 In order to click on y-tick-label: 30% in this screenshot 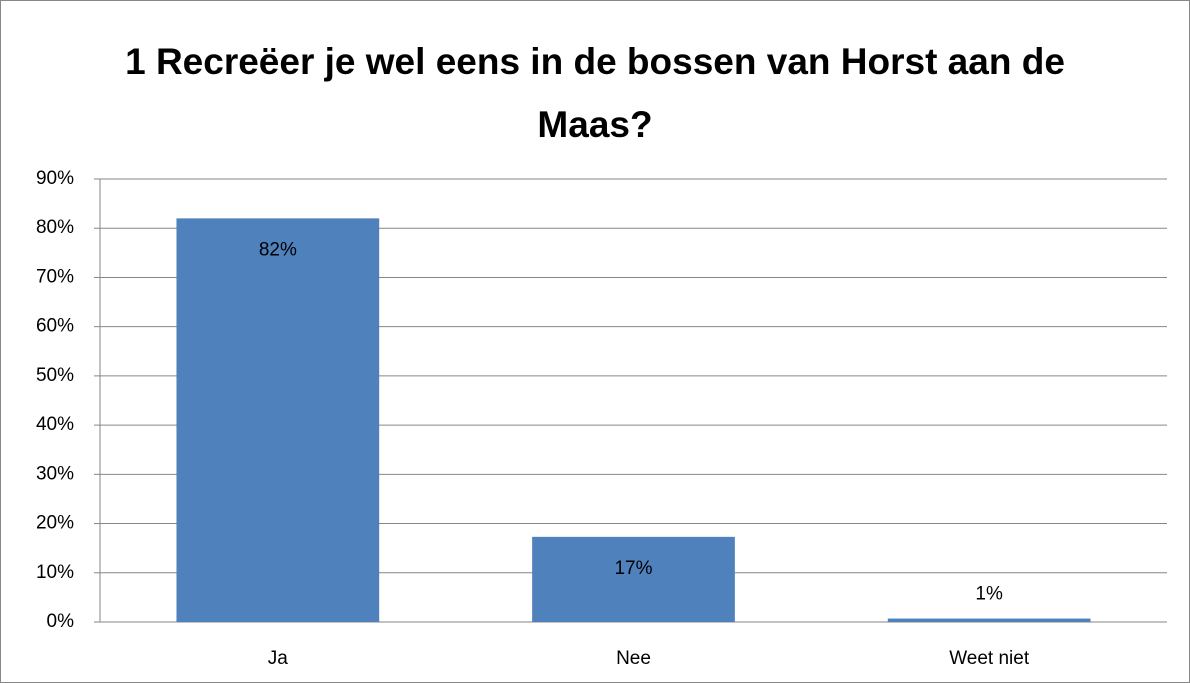, I will do `click(55, 473)`.